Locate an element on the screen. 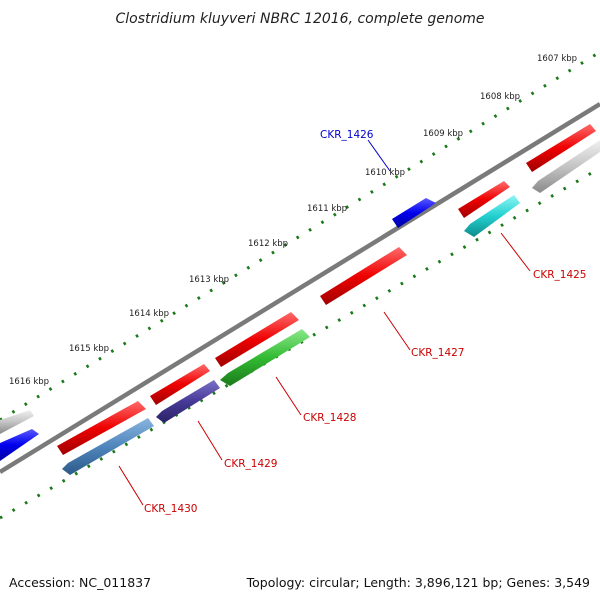  scale-label: 1608 kbp is located at coordinates (500, 97).